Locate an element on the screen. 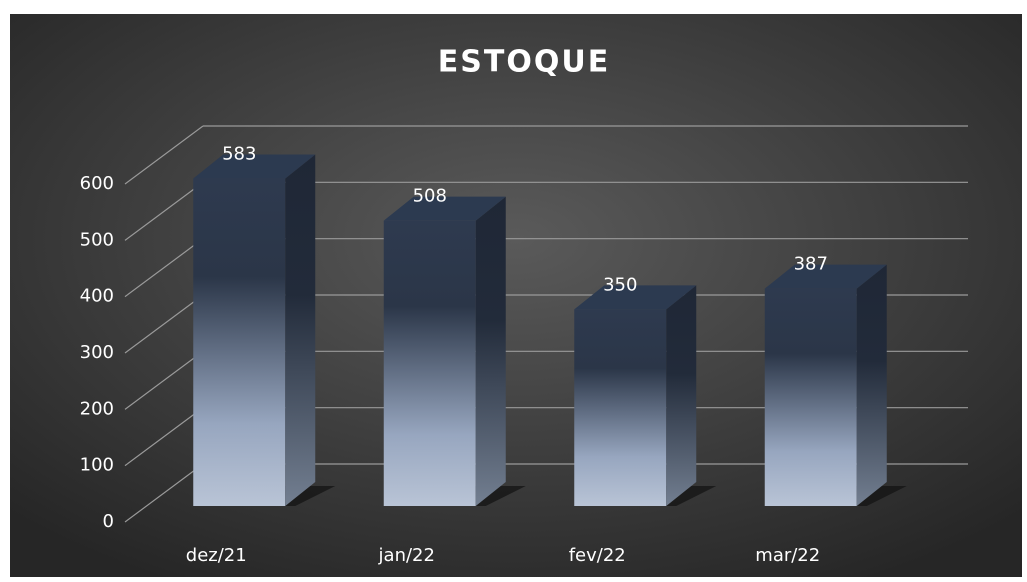  y-tick-label: 300 is located at coordinates (97, 352).